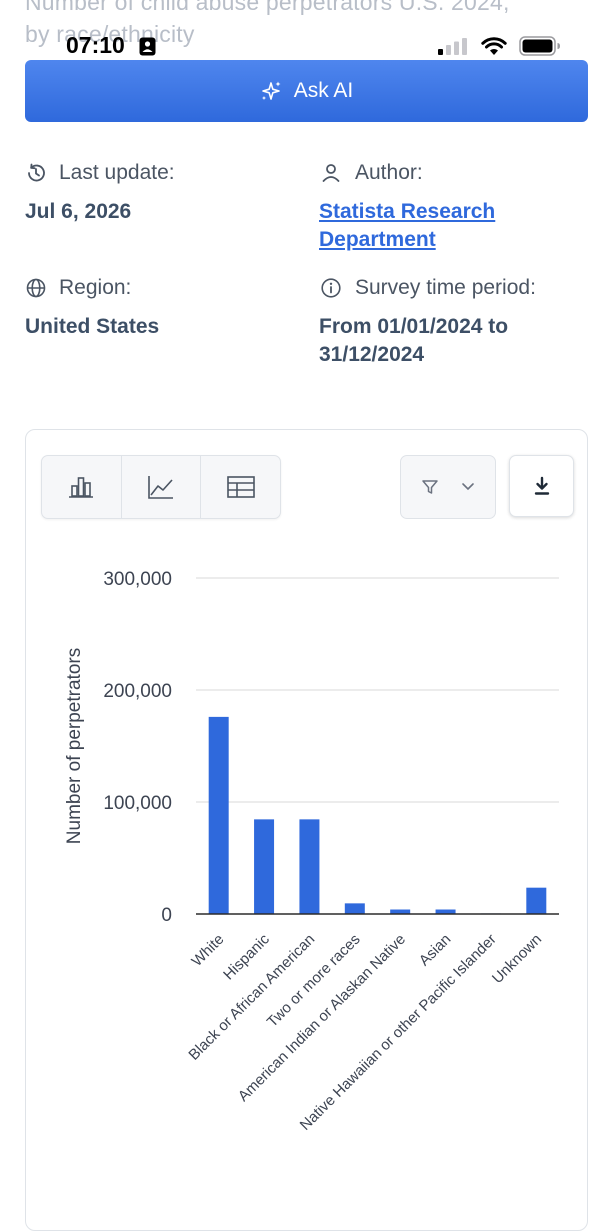  I want to click on status-bar: 07:10, so click(306, 30).